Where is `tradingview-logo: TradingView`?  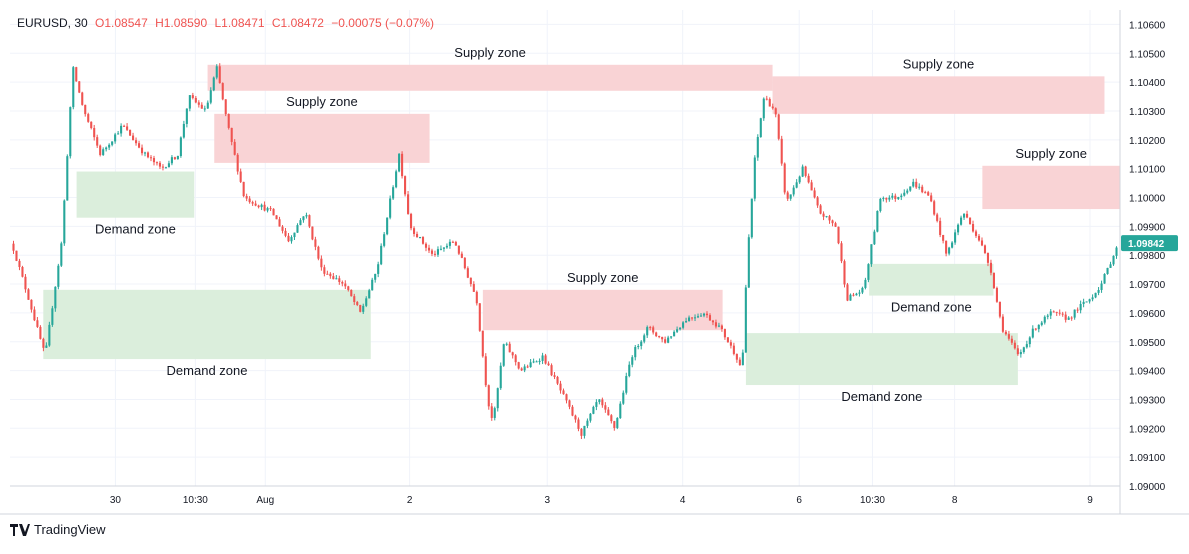 tradingview-logo: TradingView is located at coordinates (58, 529).